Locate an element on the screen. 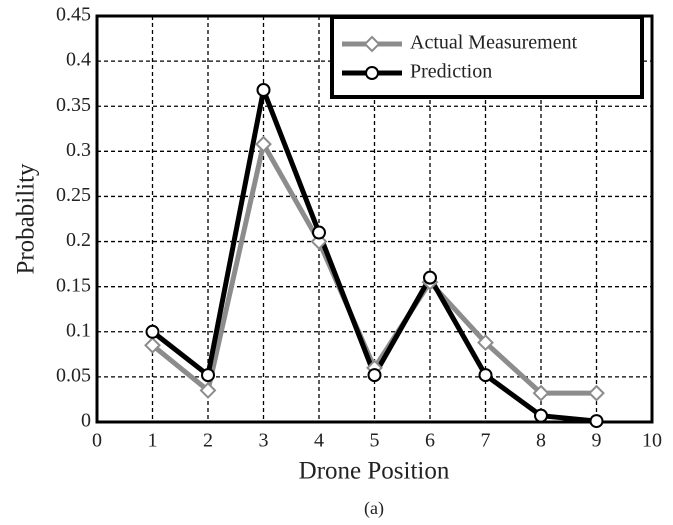  y-tick-label: 0.45 is located at coordinates (73, 15).